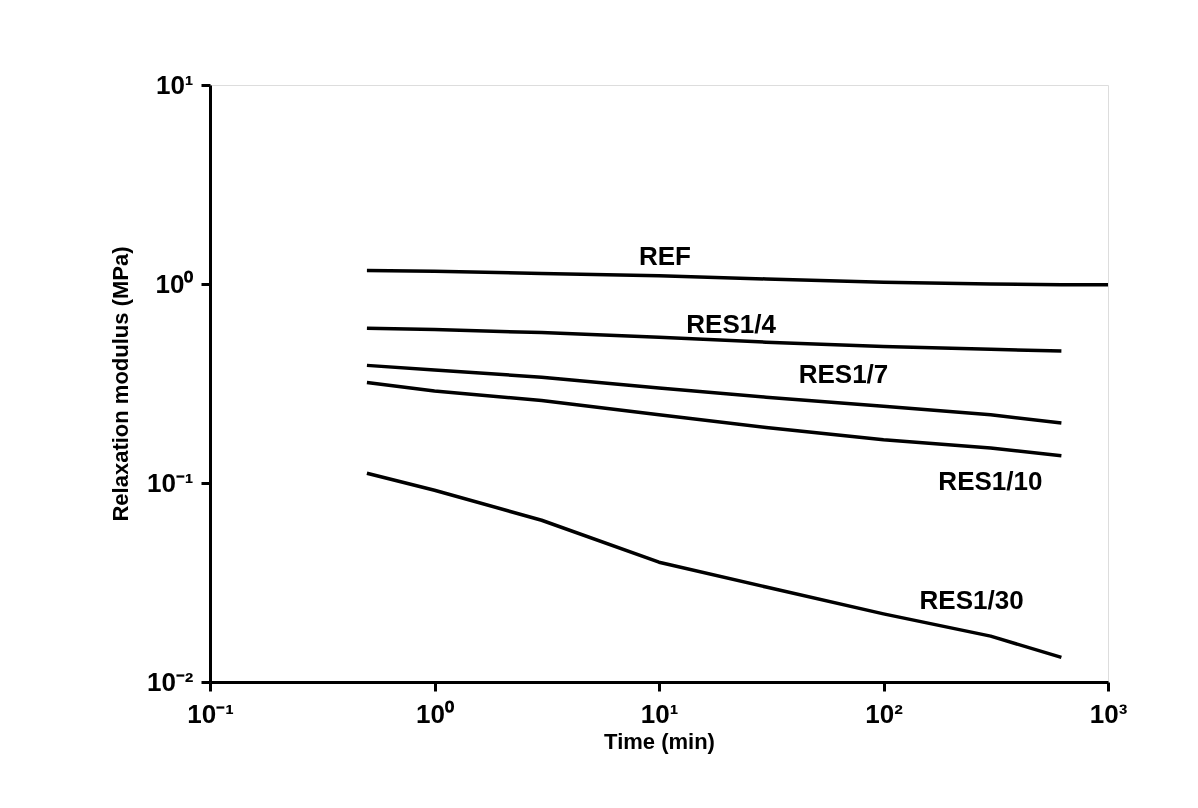 This screenshot has height=808, width=1198. What do you see at coordinates (1108, 713) in the screenshot?
I see `x-tick-label: 10³` at bounding box center [1108, 713].